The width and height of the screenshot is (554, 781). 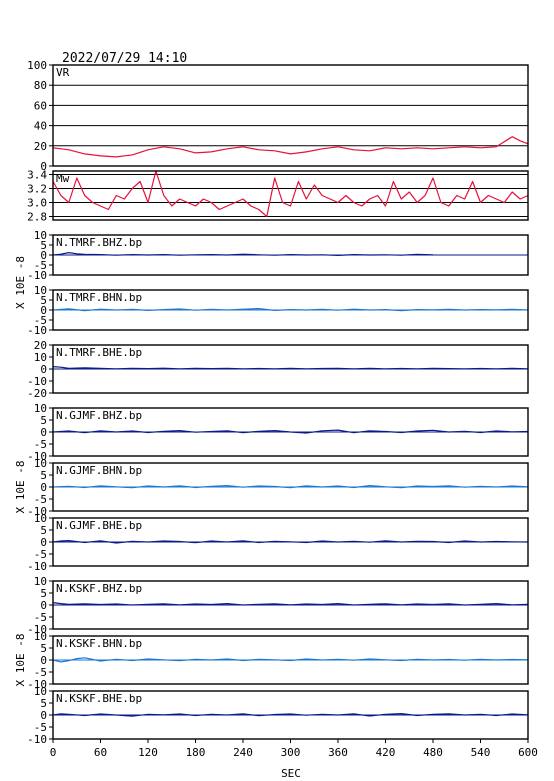 I want to click on y-tick-label: -20, so click(x=37, y=393).